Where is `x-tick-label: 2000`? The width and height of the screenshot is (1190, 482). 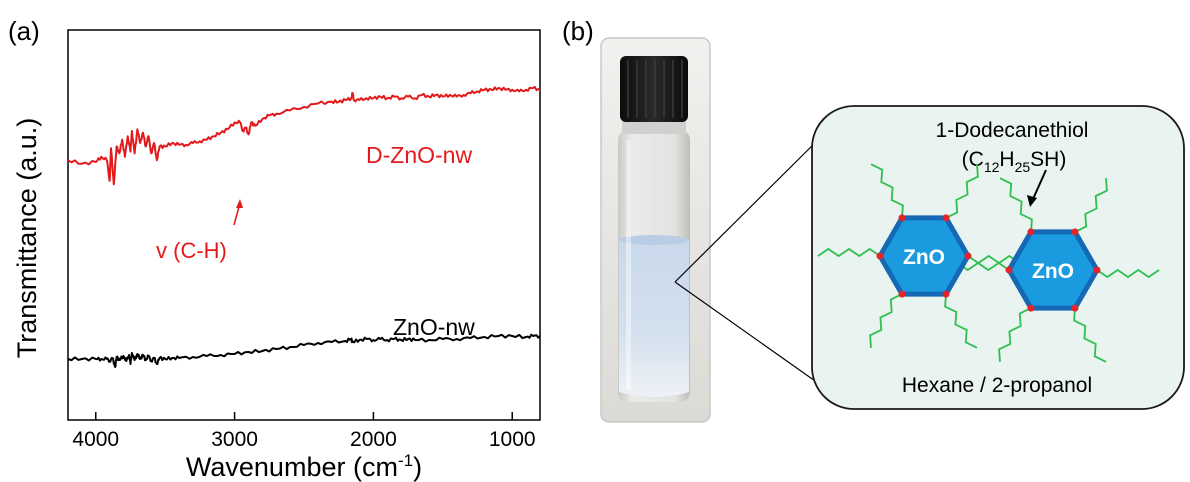 x-tick-label: 2000 is located at coordinates (373, 439).